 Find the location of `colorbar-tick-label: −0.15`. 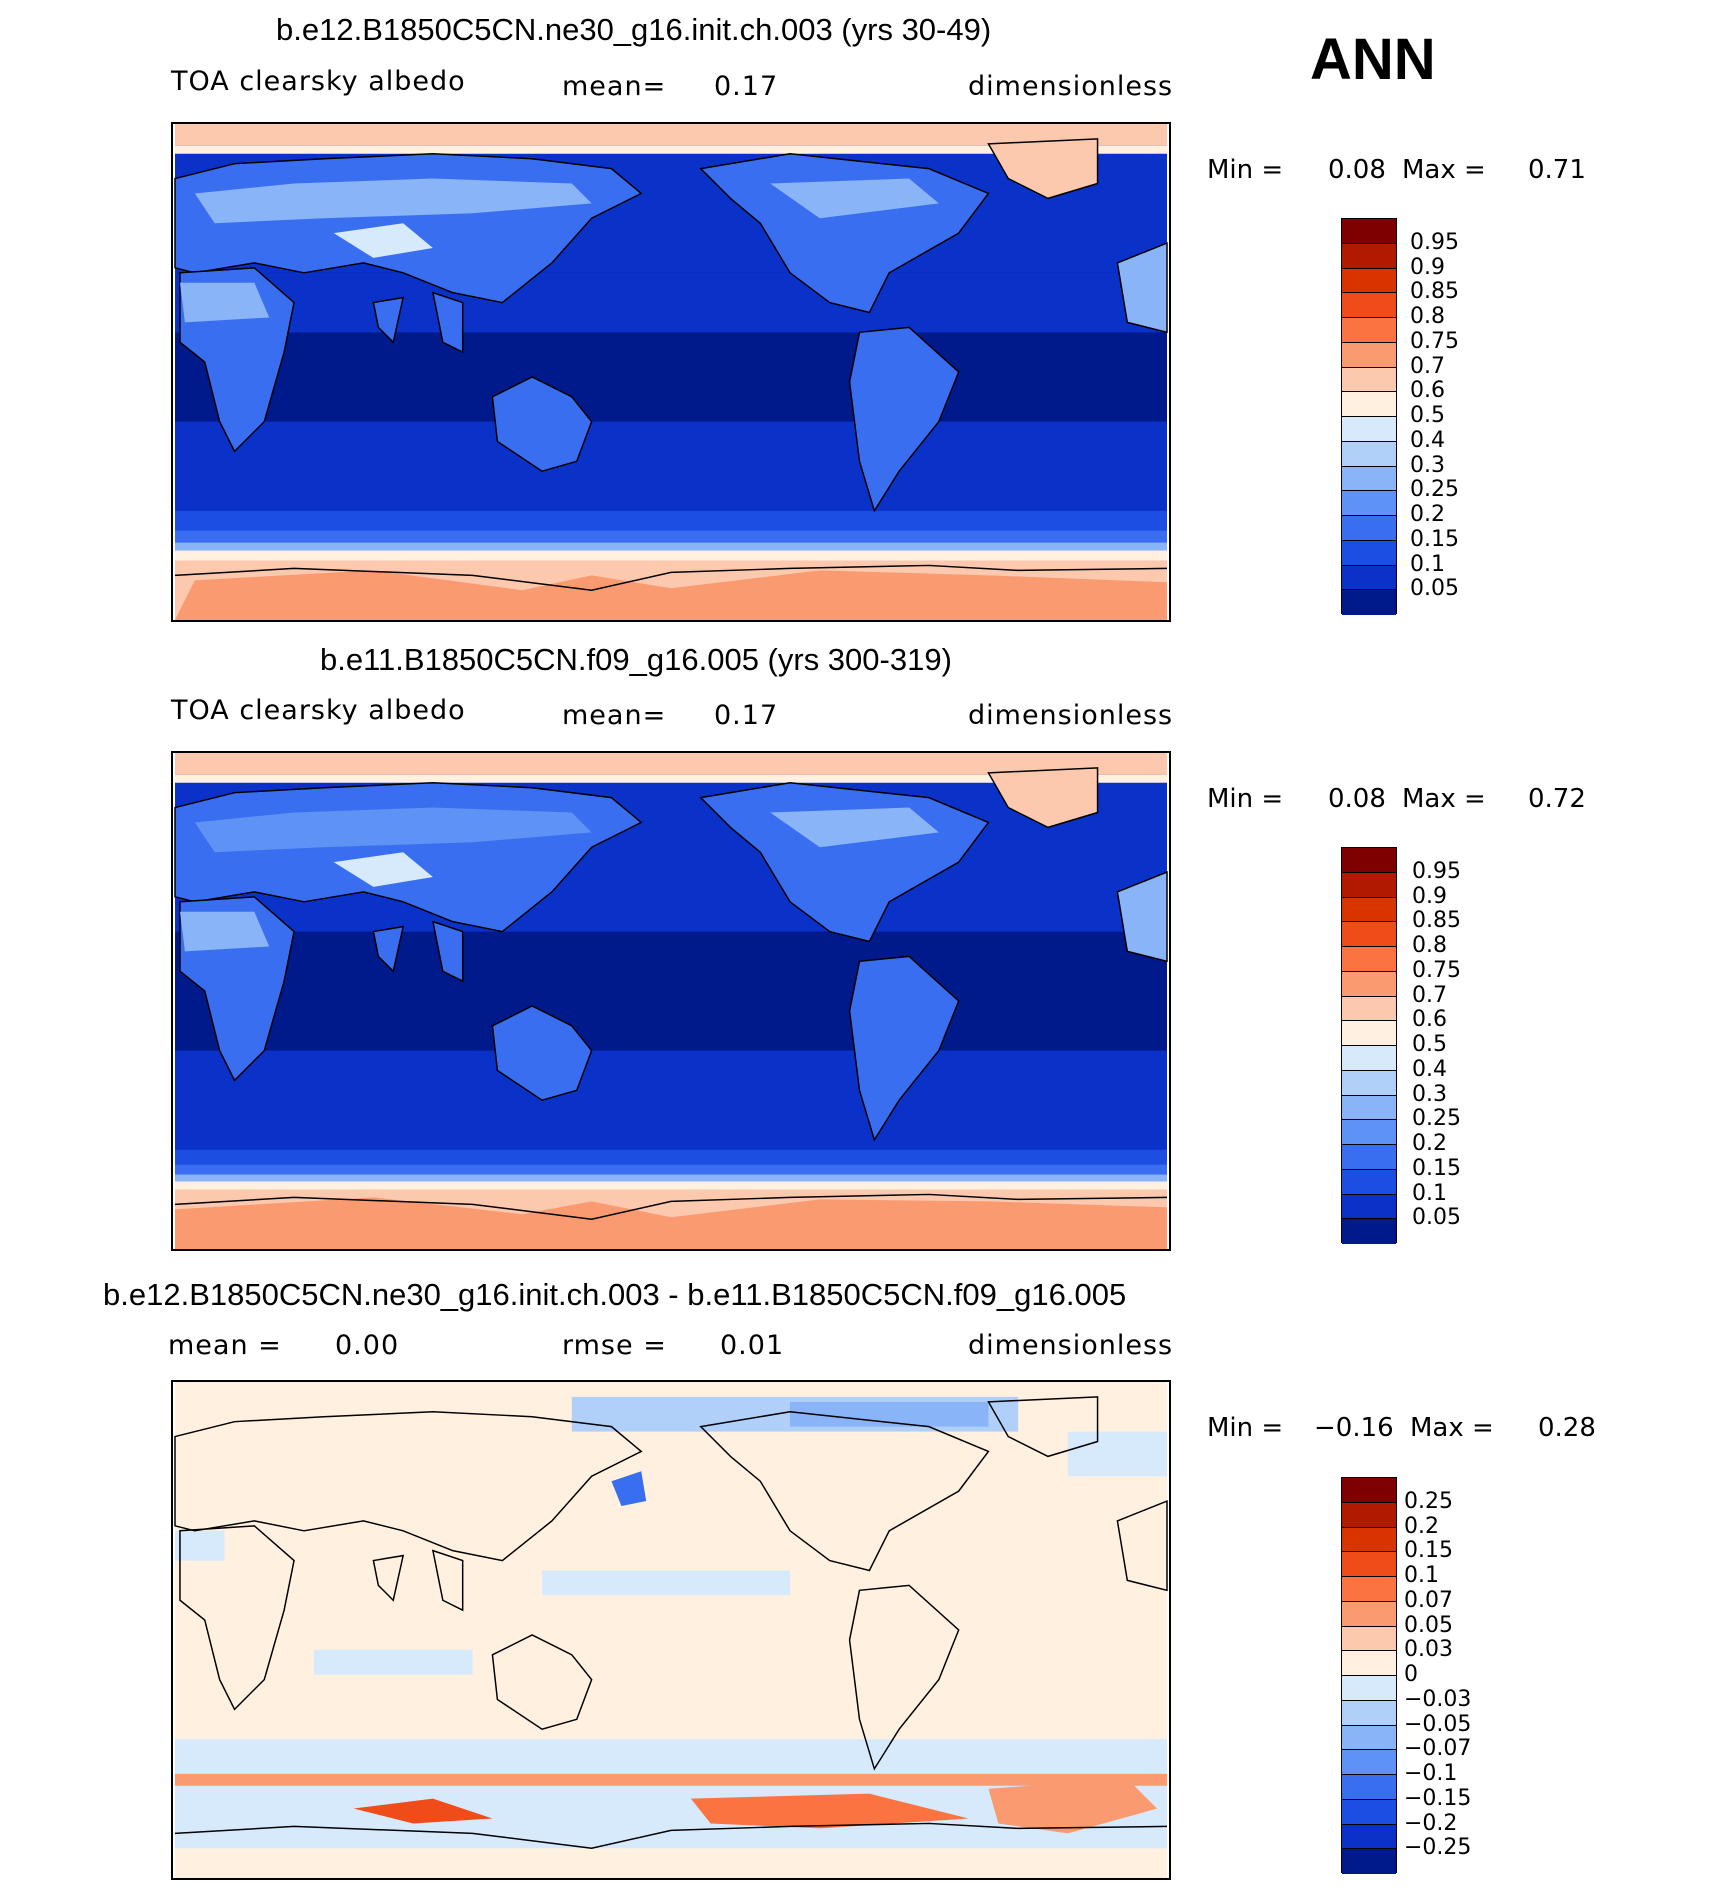

colorbar-tick-label: −0.15 is located at coordinates (1438, 1798).